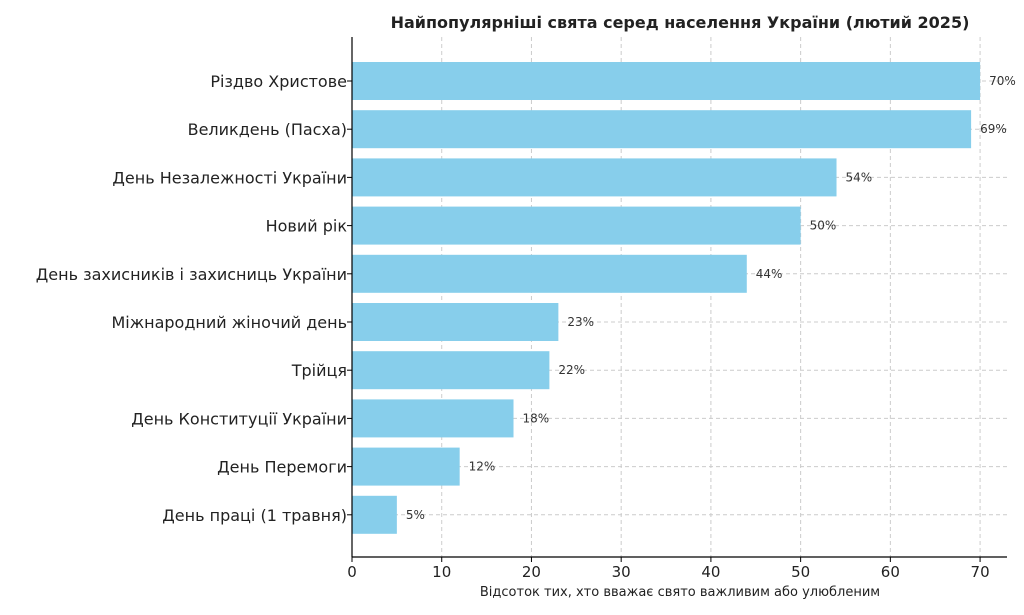 This screenshot has width=1024, height=615. I want to click on value-label-4: 44%, so click(769, 274).